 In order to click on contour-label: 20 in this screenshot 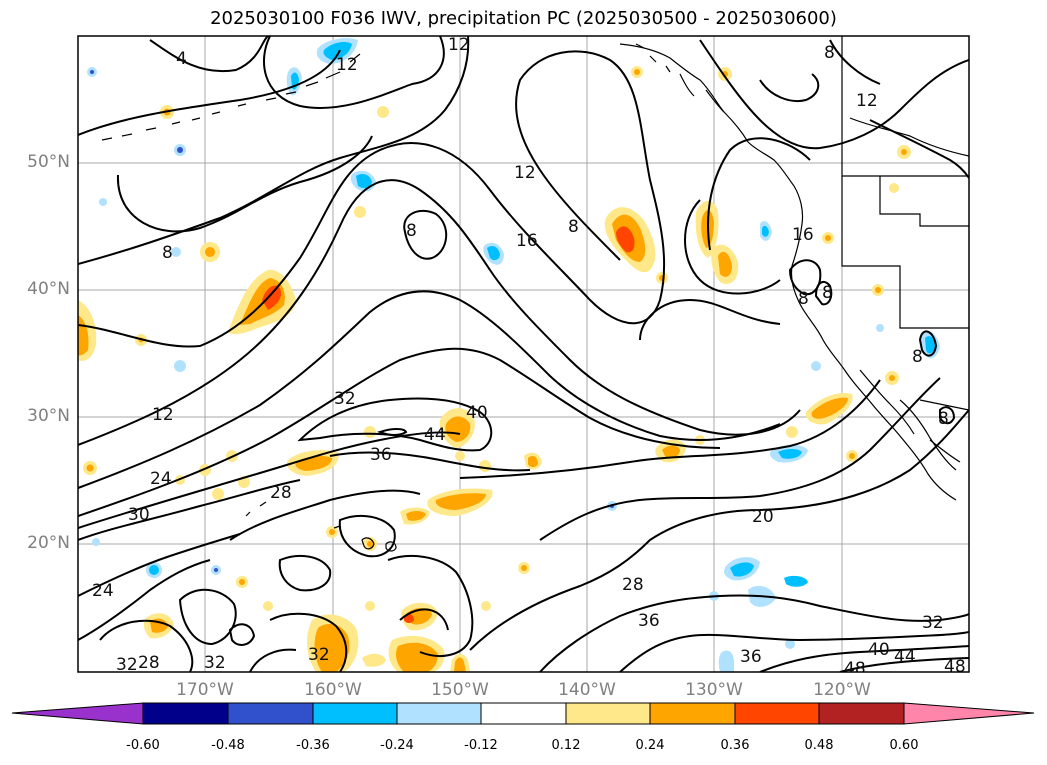, I will do `click(763, 517)`.